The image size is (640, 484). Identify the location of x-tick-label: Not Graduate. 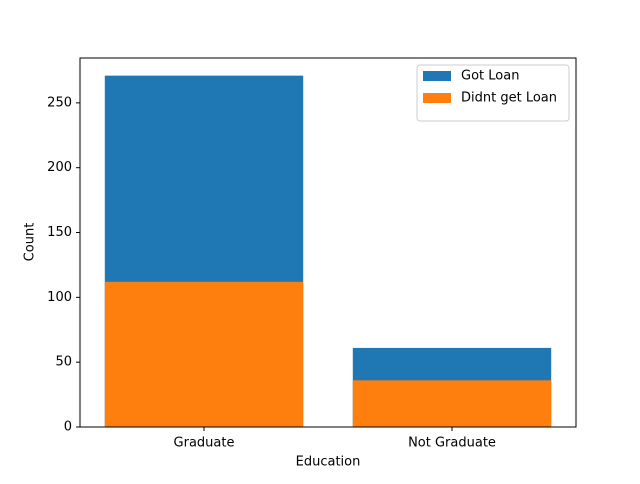
(452, 443).